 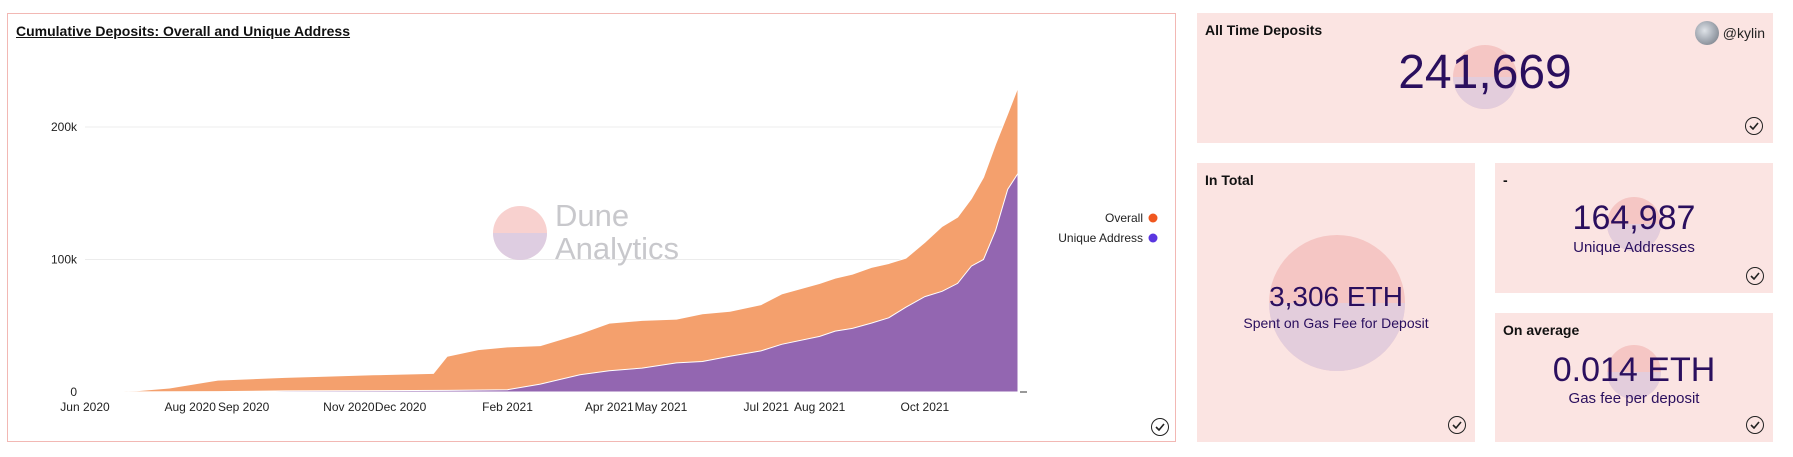 I want to click on card-label: All Time Deposits, so click(x=1264, y=30).